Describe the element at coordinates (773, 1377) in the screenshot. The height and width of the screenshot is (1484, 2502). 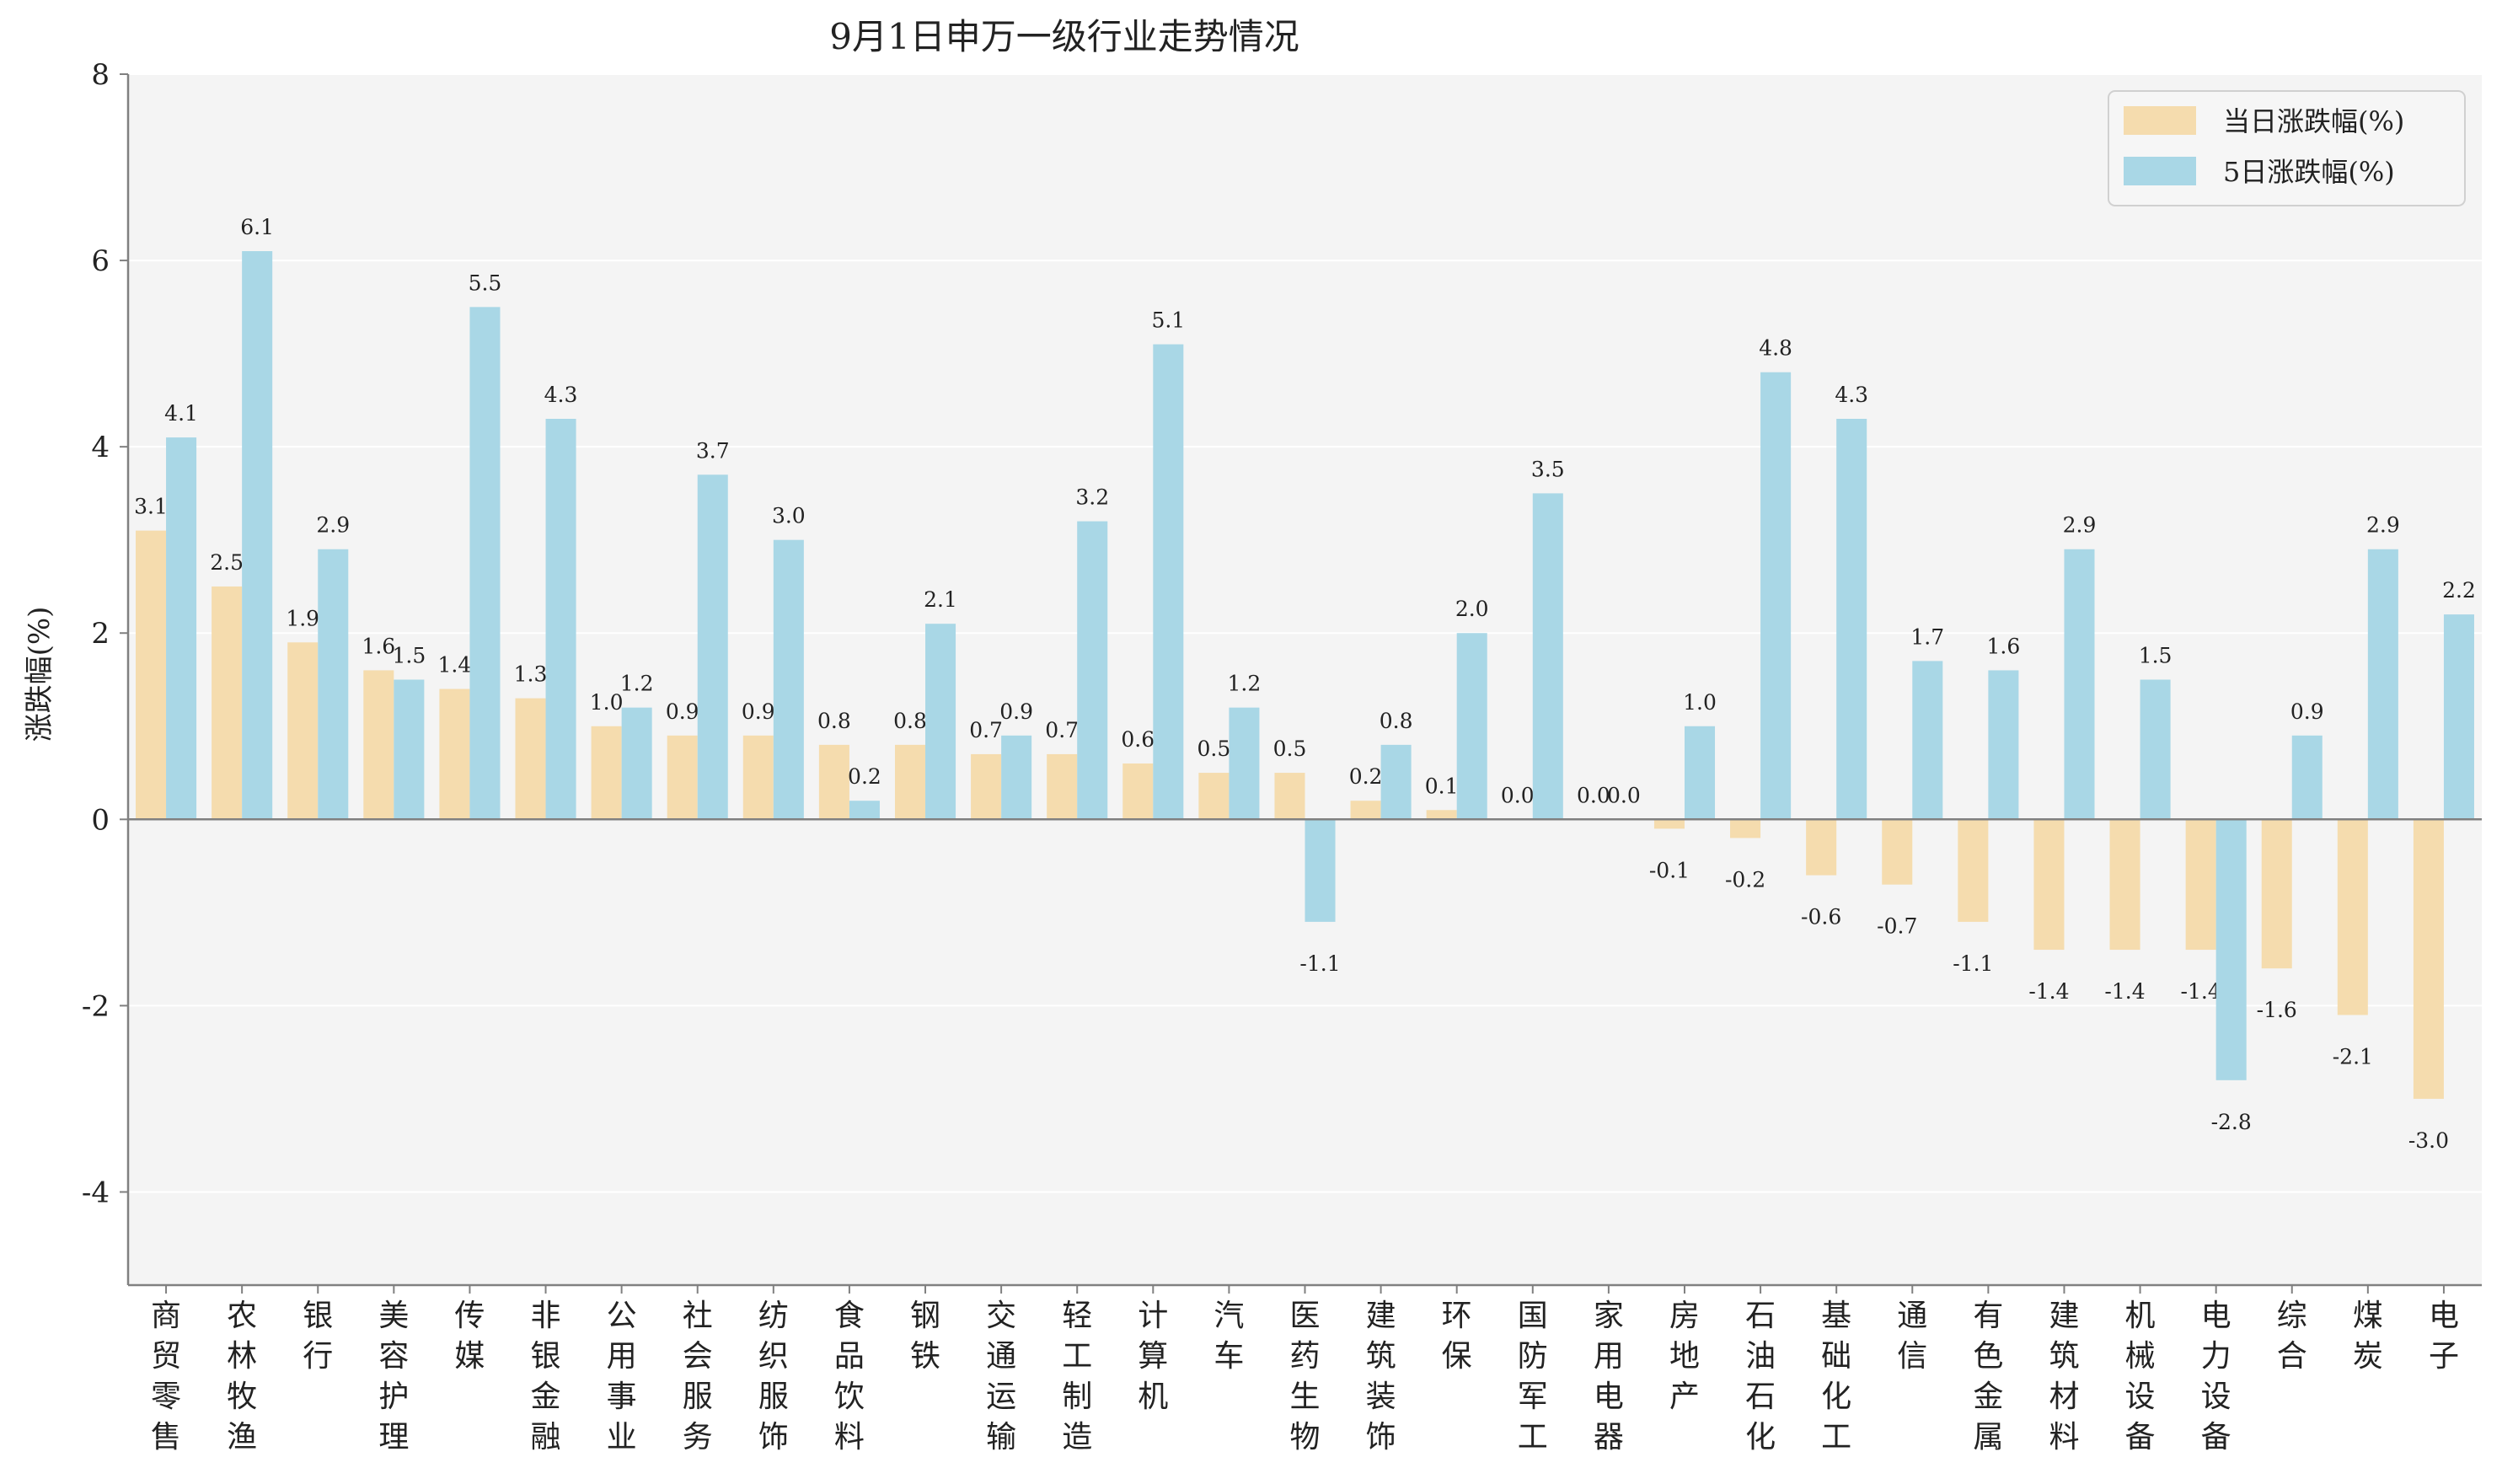
I see `x-tick-label-8: 纺织服饰` at that location.